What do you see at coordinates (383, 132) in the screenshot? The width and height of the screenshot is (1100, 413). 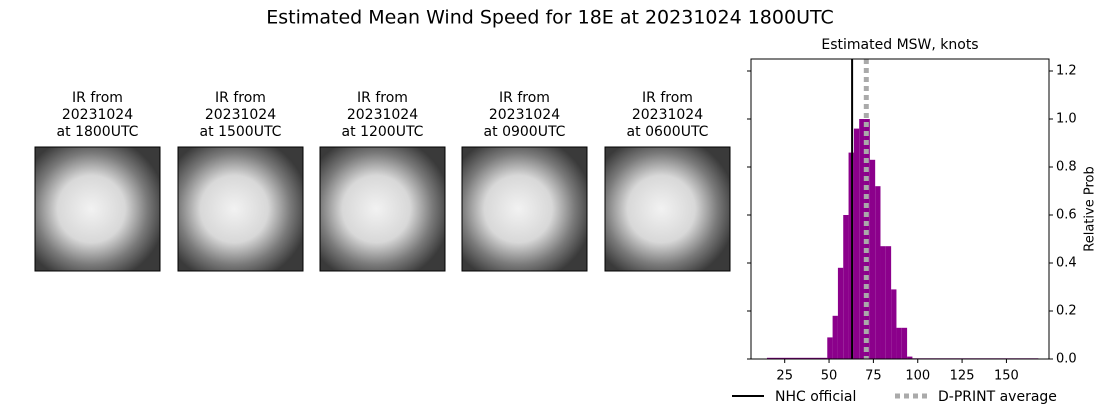 I see `panel-label: at 1200UTC` at bounding box center [383, 132].